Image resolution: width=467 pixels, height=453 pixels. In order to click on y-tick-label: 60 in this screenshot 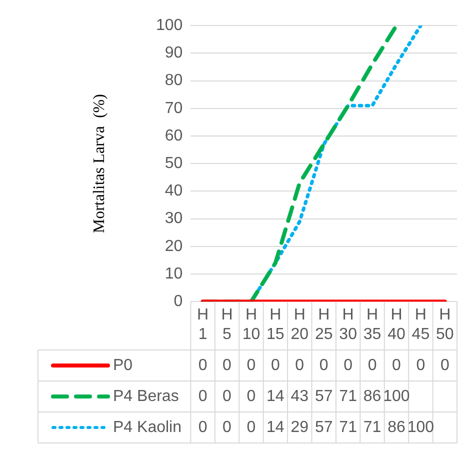, I will do `click(173, 135)`.